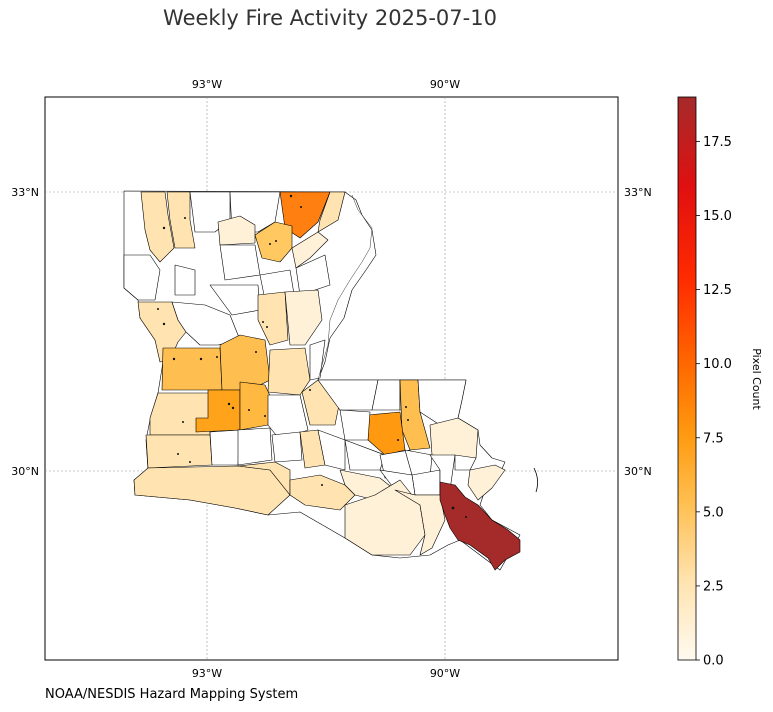  What do you see at coordinates (714, 402) in the screenshot?
I see `colorbar-ticks: 0.0 2.5 5.0 7.5 10.0 12.5 15.0 17.5` at bounding box center [714, 402].